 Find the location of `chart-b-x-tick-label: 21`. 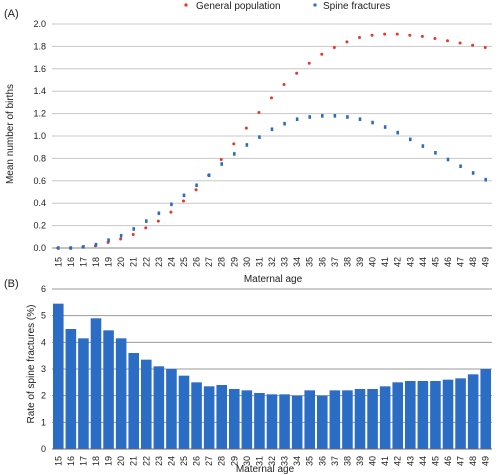

chart-b-x-tick-label: 21 is located at coordinates (134, 461).